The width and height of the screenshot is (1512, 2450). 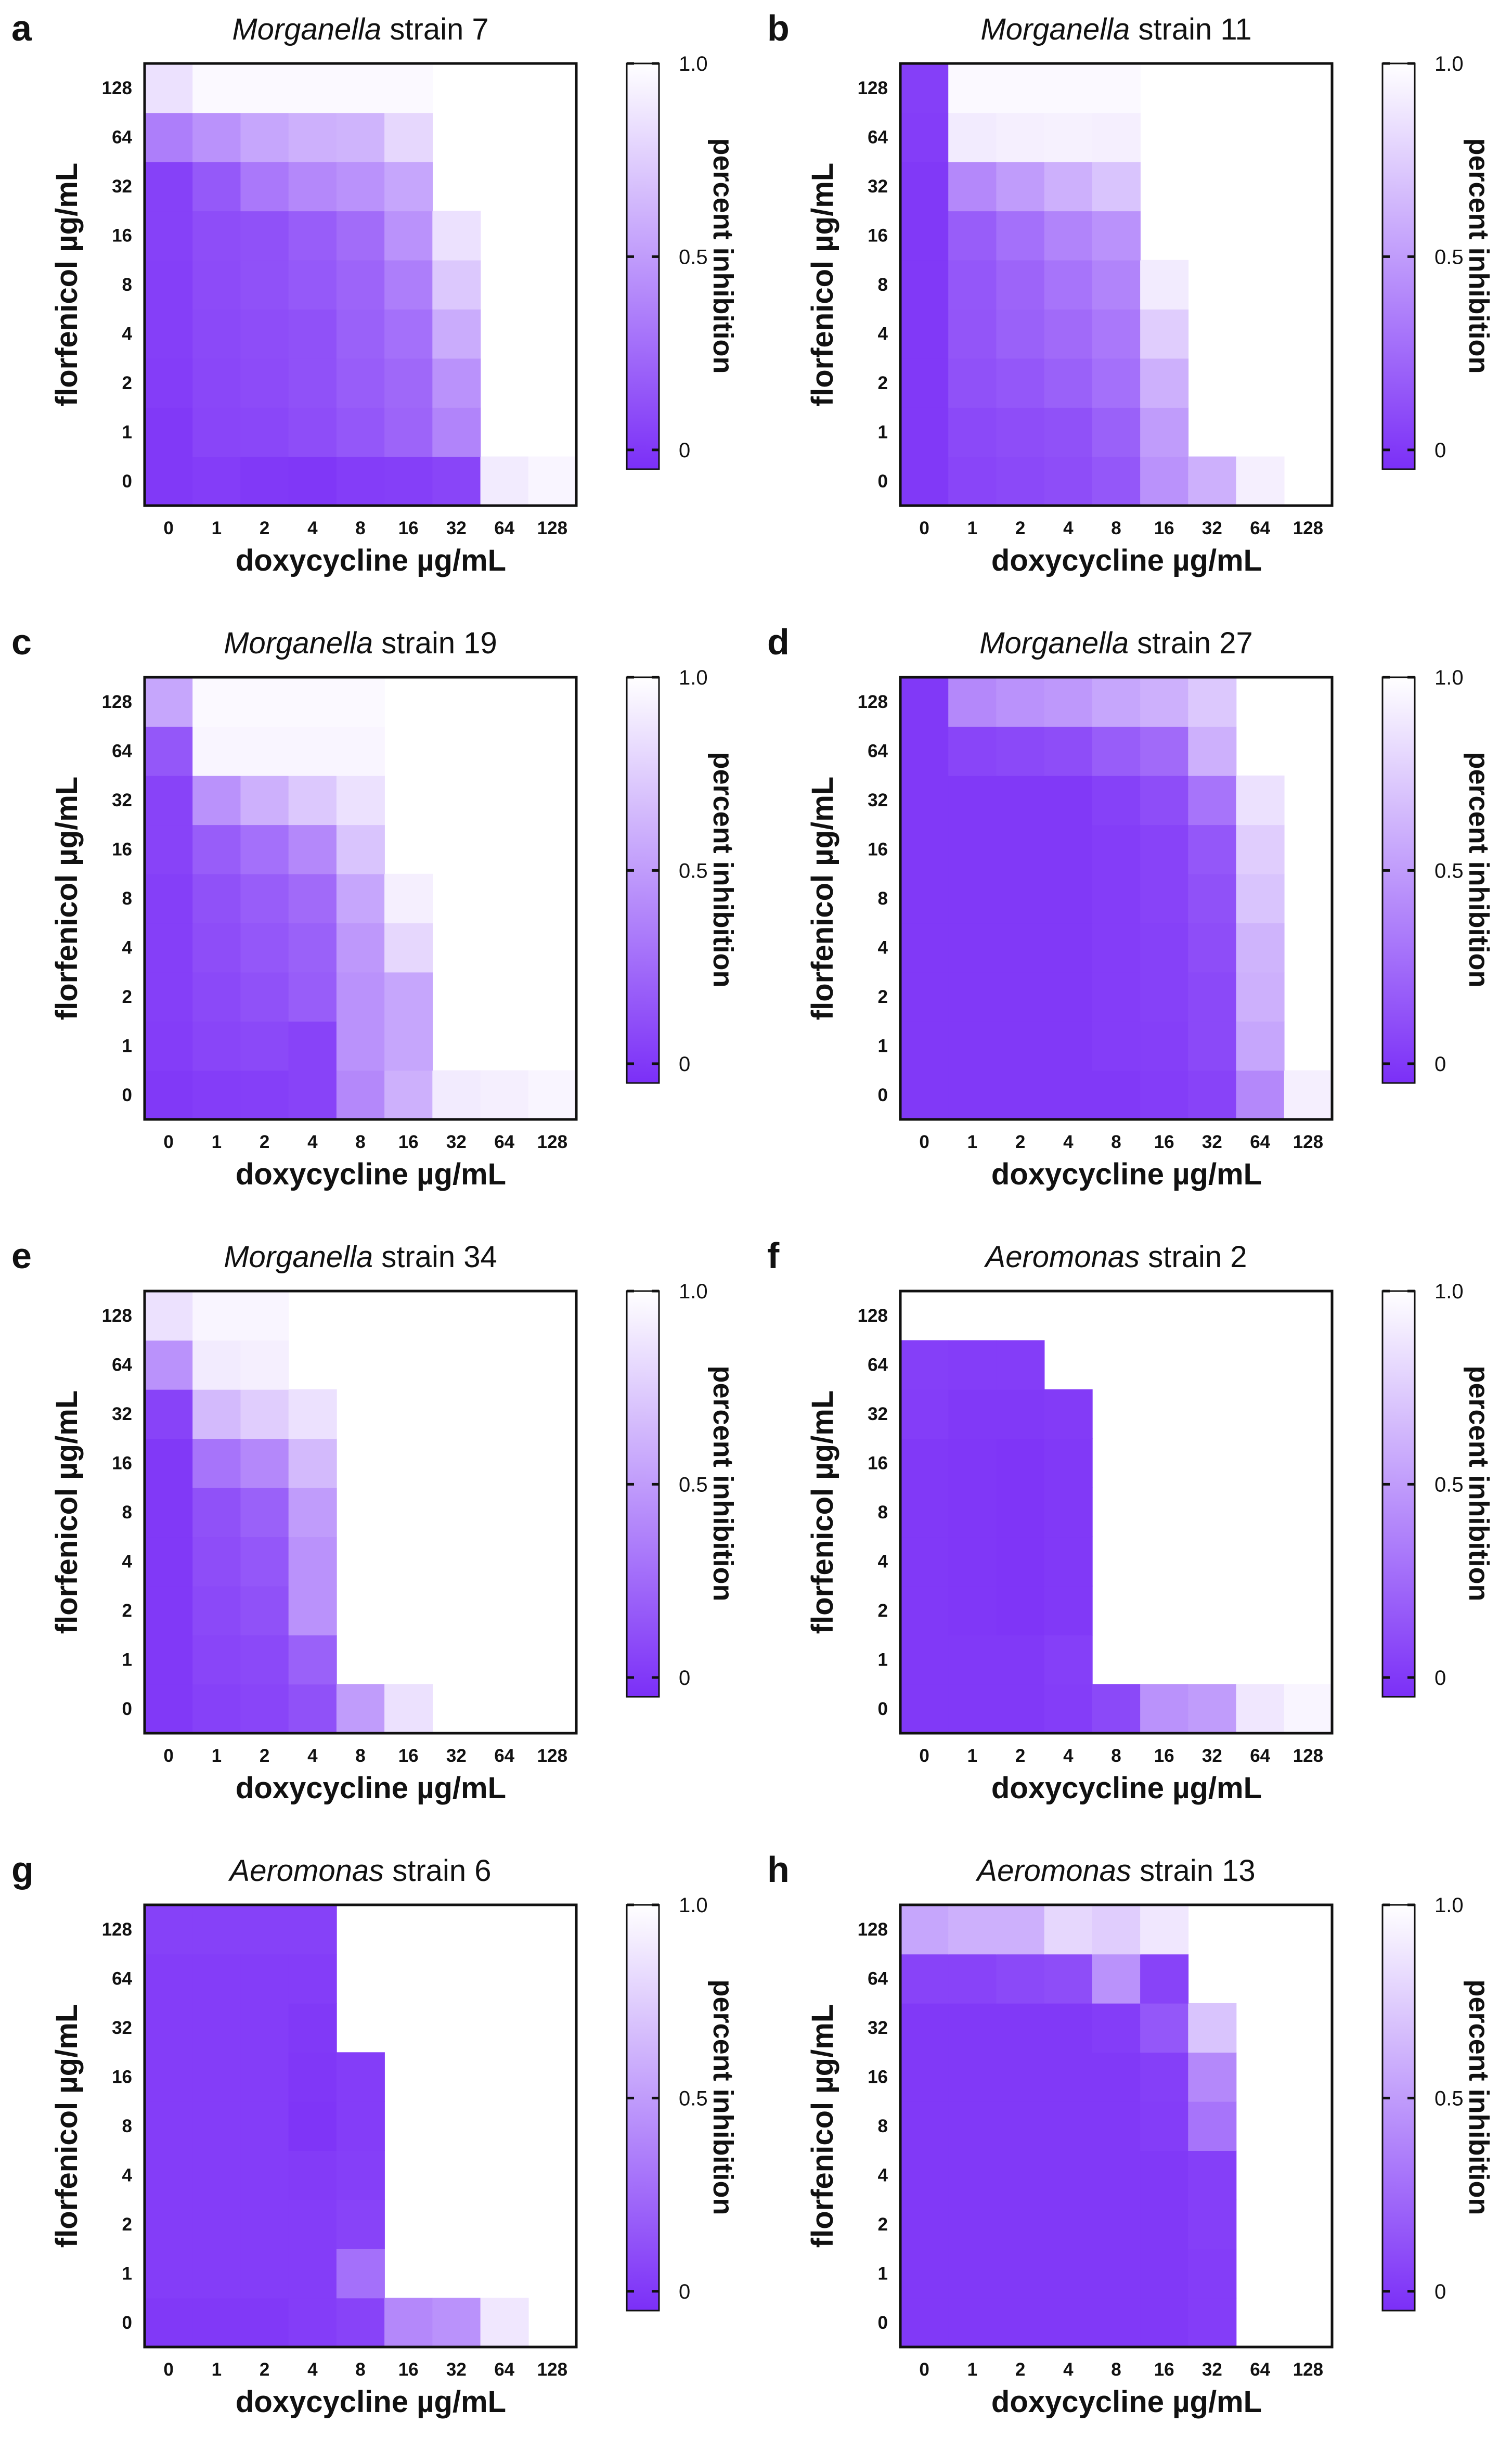 I want to click on heatmap-cell-r5-c6, so click(x=1213, y=849).